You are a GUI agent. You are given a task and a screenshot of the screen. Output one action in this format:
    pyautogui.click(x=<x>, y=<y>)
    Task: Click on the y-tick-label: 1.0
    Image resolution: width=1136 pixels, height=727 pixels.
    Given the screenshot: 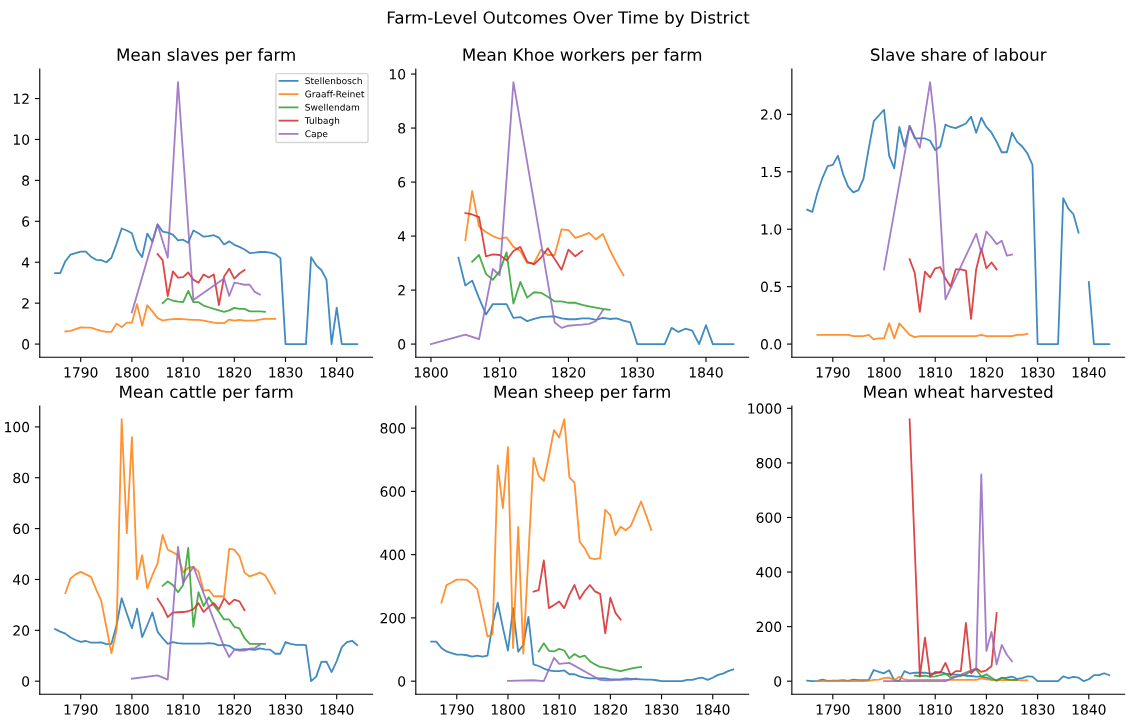 What is the action you would take?
    pyautogui.click(x=771, y=229)
    